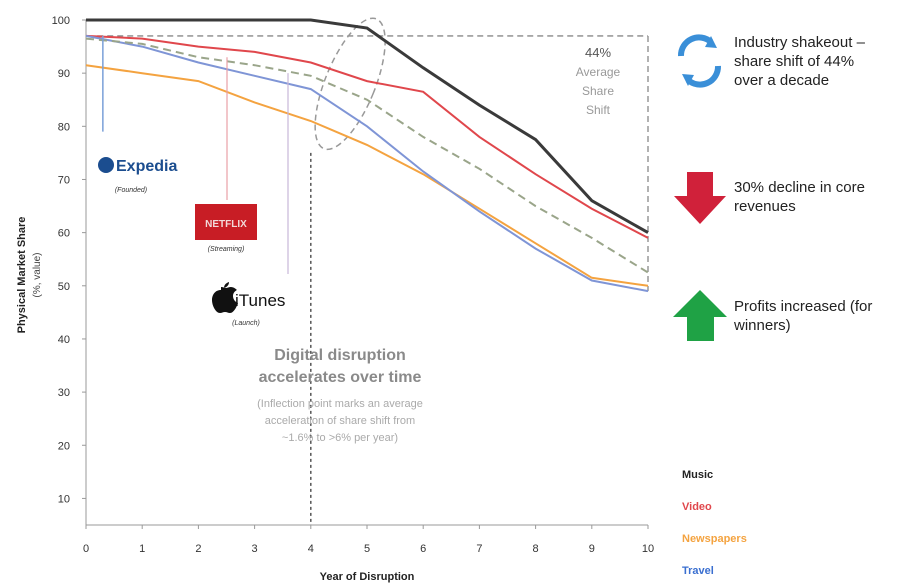  I want to click on x-axis-title: Year of Disruption, so click(367, 577).